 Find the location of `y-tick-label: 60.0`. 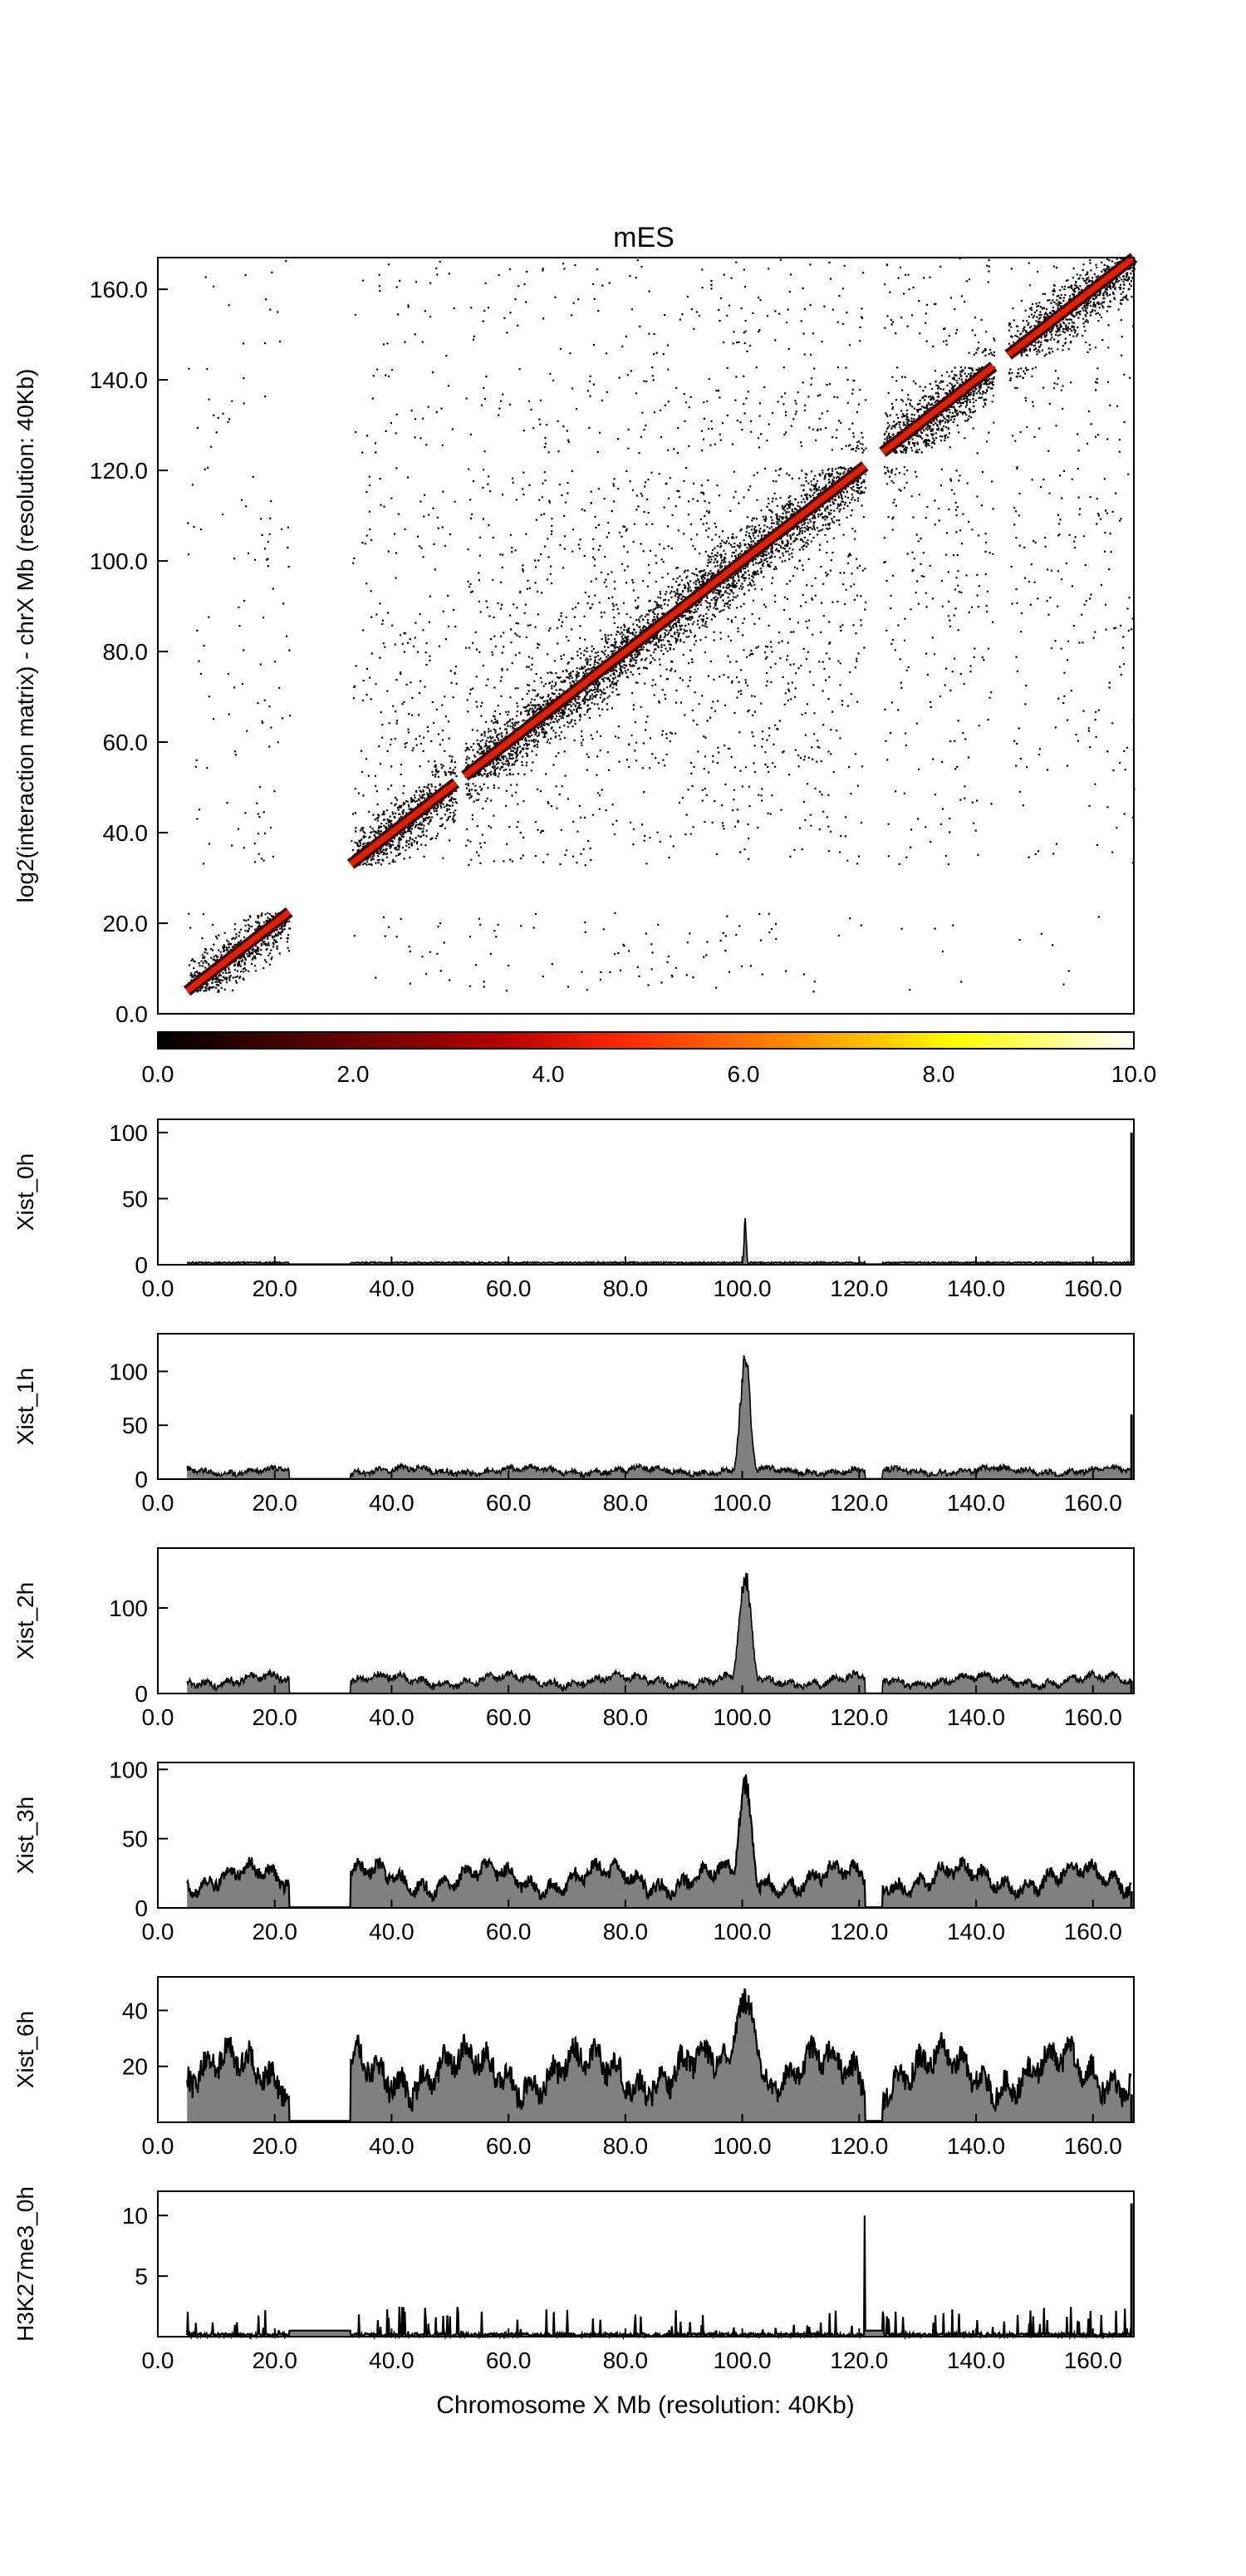

y-tick-label: 60.0 is located at coordinates (126, 742).